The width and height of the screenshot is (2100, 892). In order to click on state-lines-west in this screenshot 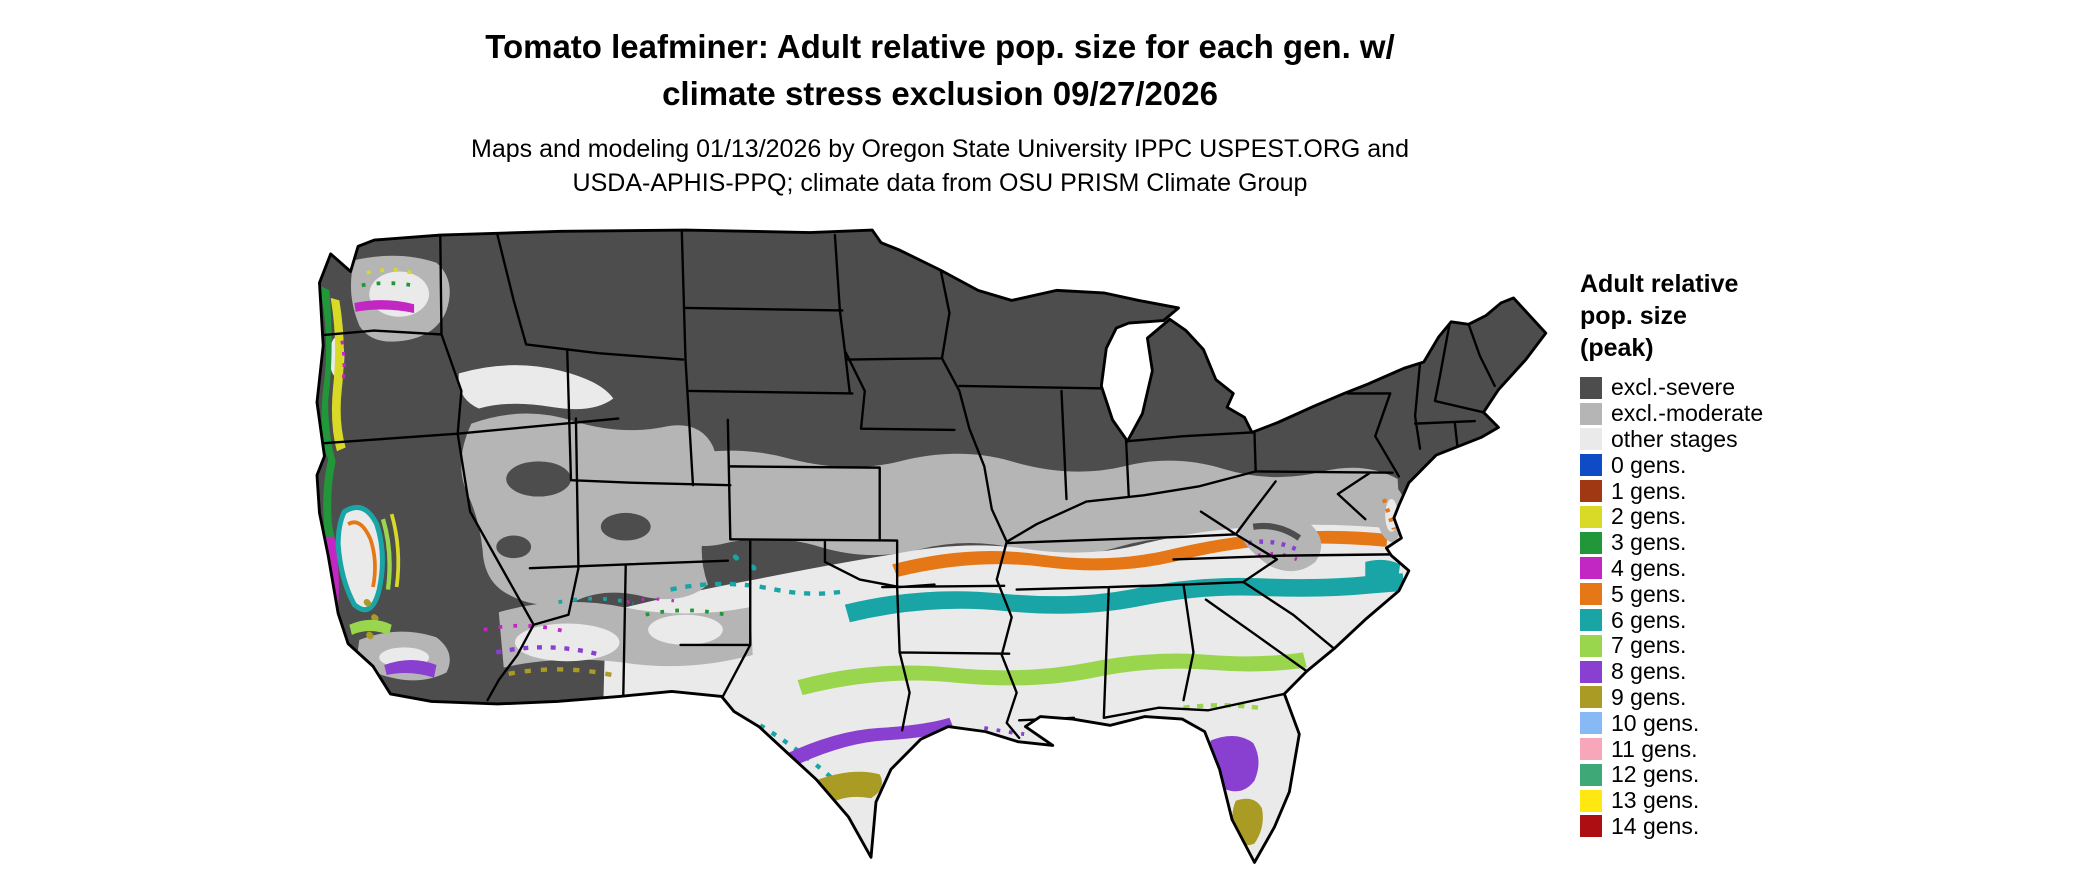, I will do `click(534, 466)`.